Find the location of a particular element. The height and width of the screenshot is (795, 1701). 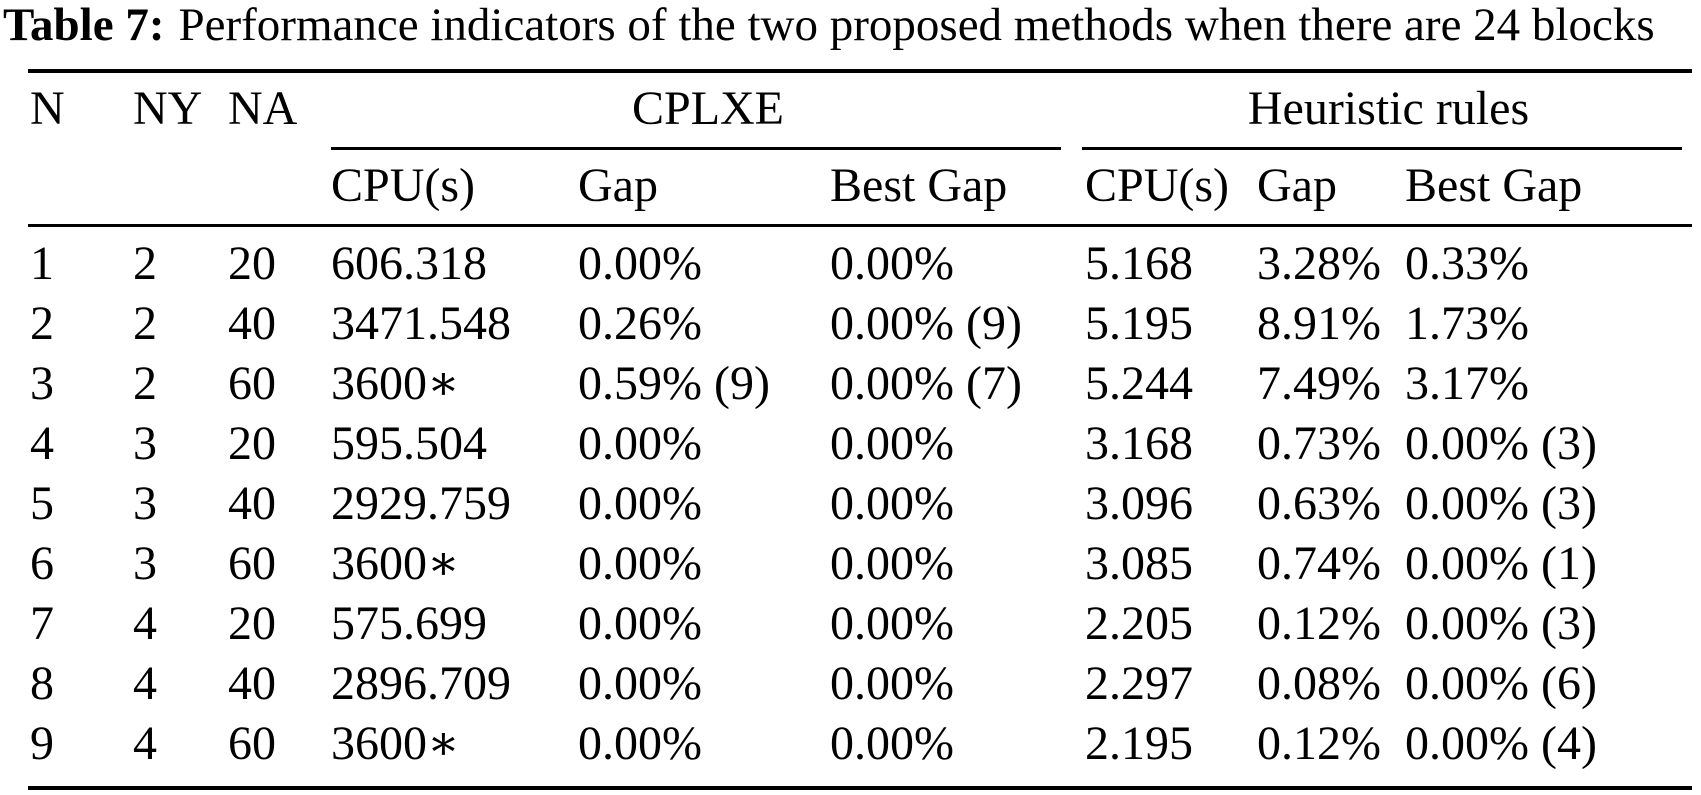

cell-n: 3 is located at coordinates (42, 383).